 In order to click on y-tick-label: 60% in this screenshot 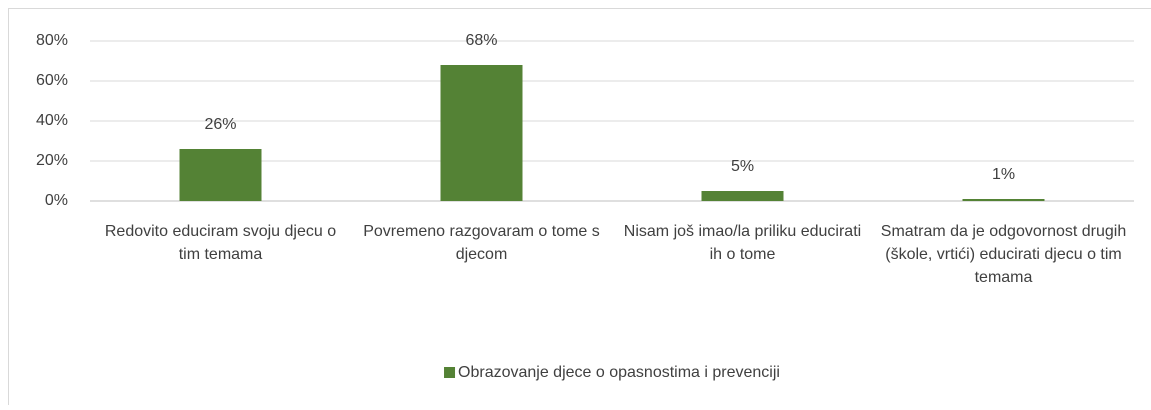, I will do `click(52, 80)`.